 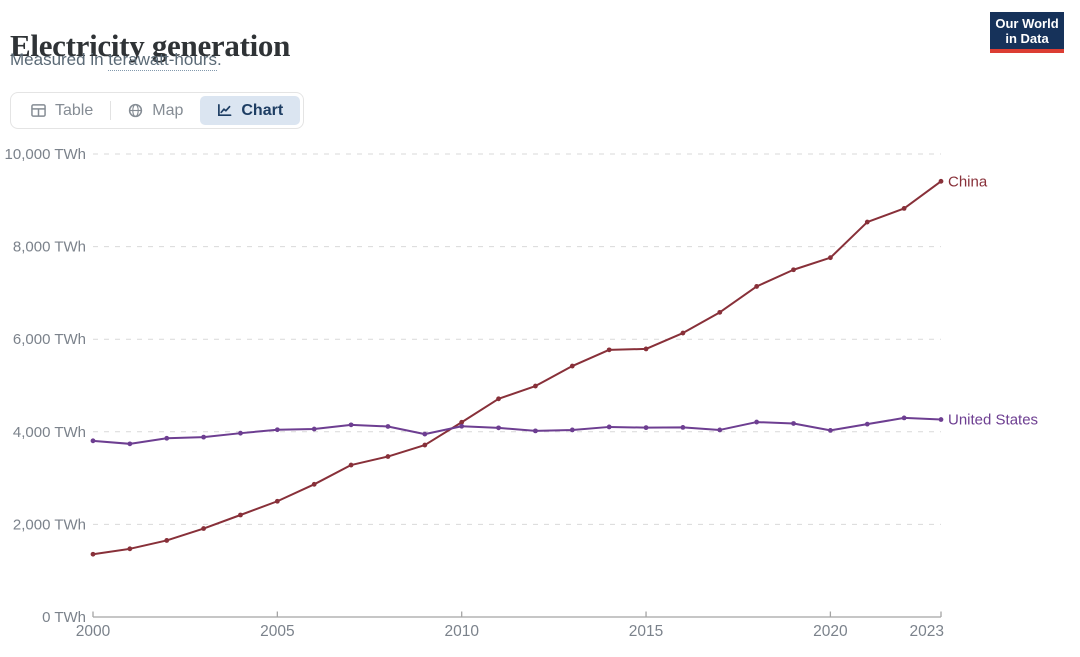 What do you see at coordinates (646, 631) in the screenshot?
I see `x-tick-label: 2015` at bounding box center [646, 631].